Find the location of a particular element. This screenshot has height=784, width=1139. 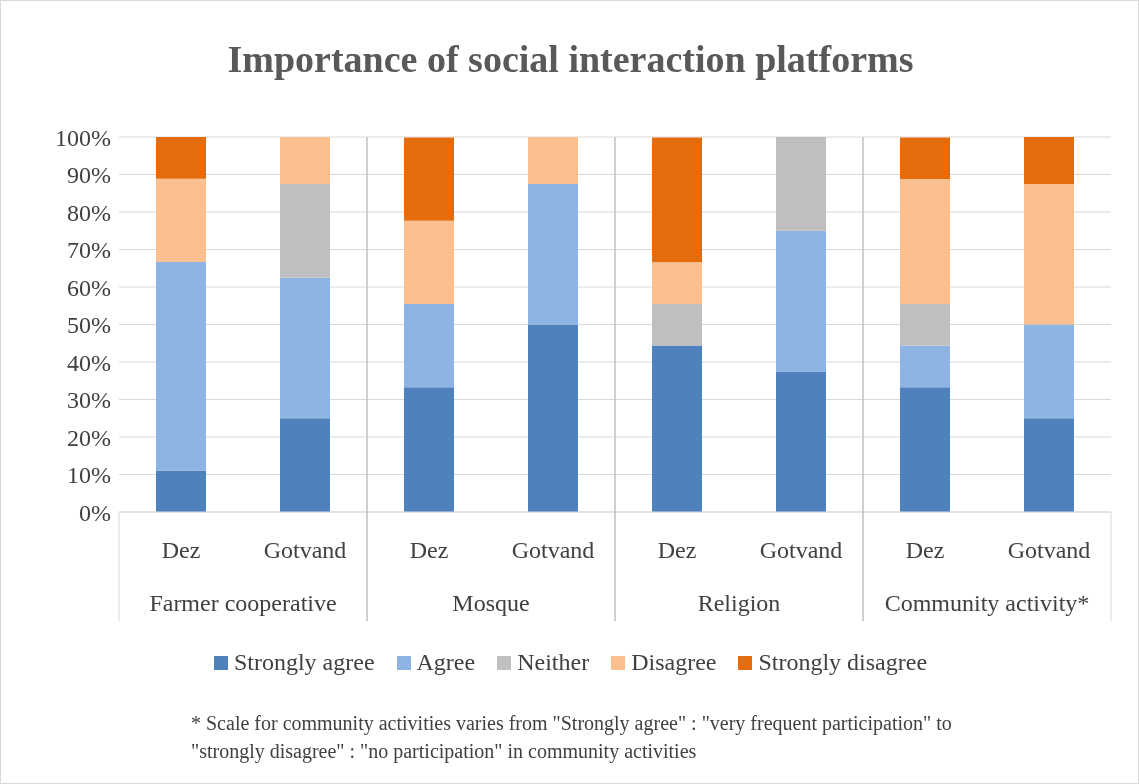

text: Mosque is located at coordinates (491, 603).